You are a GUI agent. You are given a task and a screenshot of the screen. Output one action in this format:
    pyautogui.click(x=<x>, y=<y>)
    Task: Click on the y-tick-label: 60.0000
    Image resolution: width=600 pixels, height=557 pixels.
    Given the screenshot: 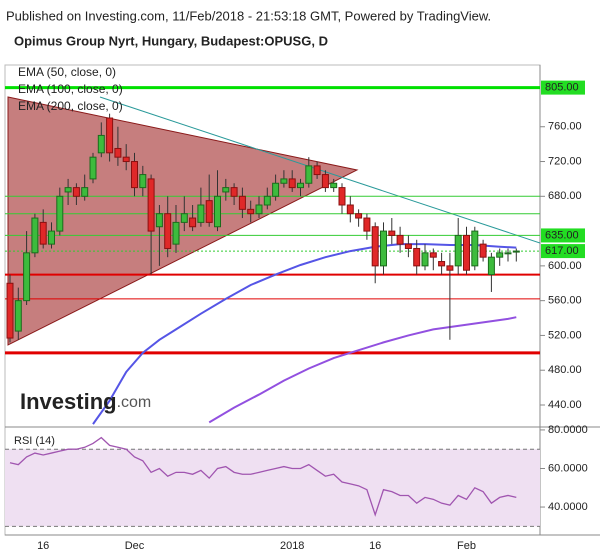 What is the action you would take?
    pyautogui.click(x=568, y=468)
    